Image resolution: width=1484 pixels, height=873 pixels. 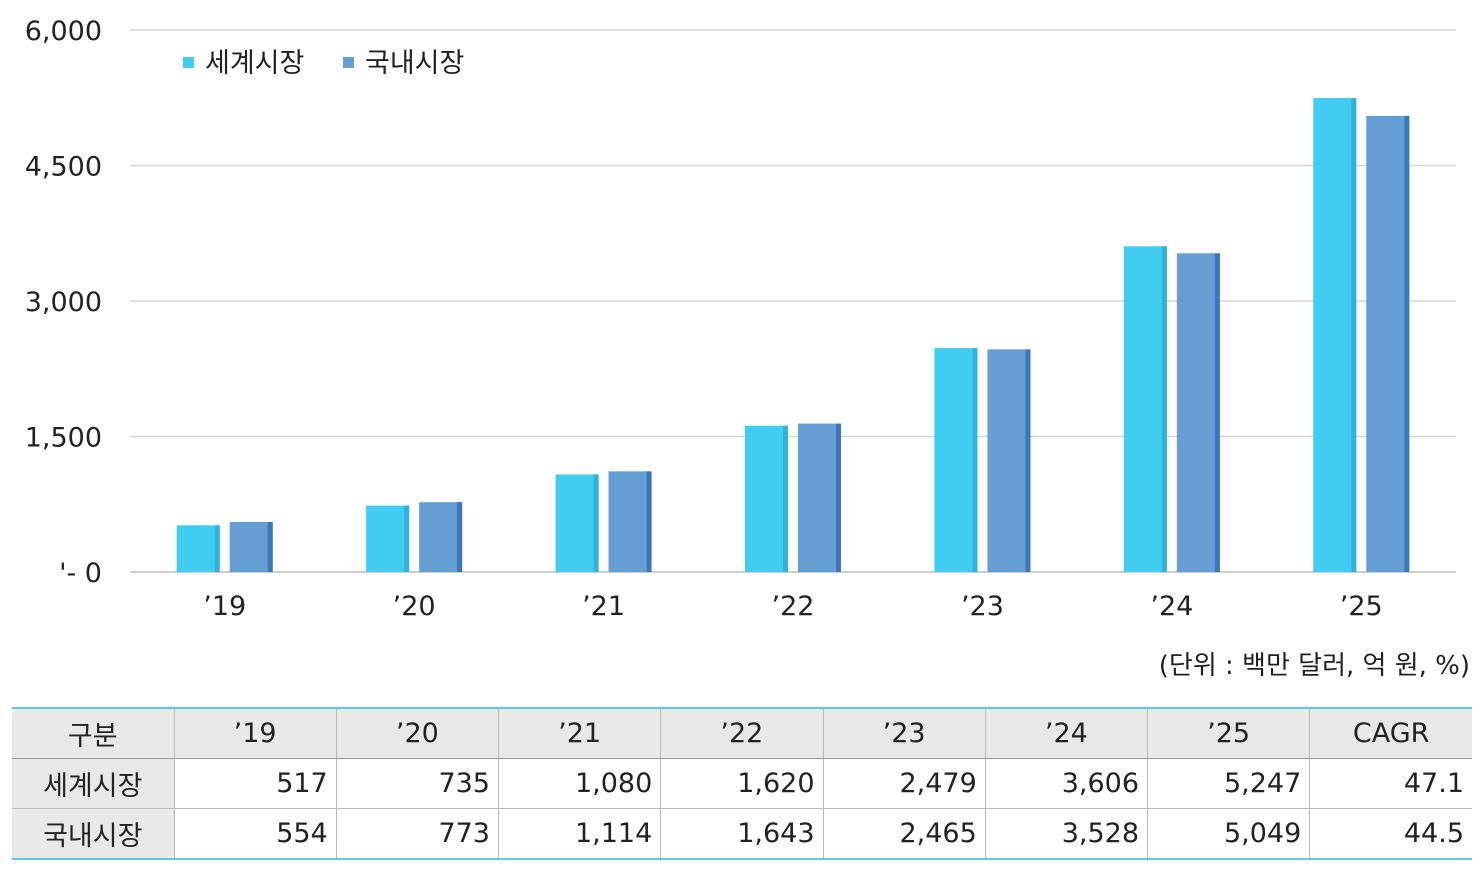 What do you see at coordinates (63, 438) in the screenshot?
I see `y-tick-label: 1,500` at bounding box center [63, 438].